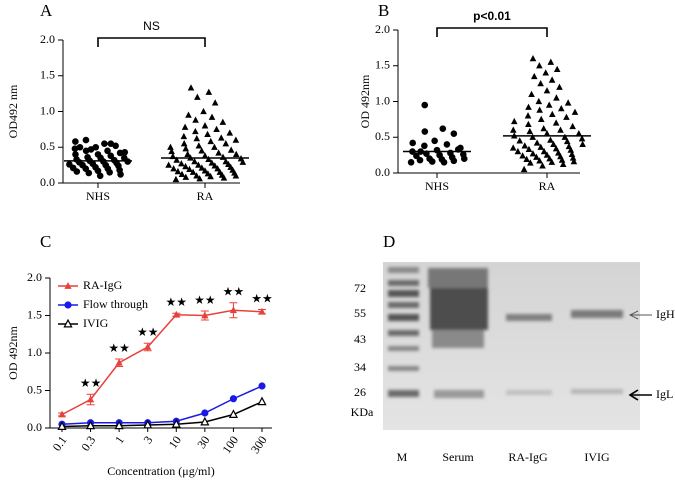  I want to click on annotation: NS, so click(151, 26).